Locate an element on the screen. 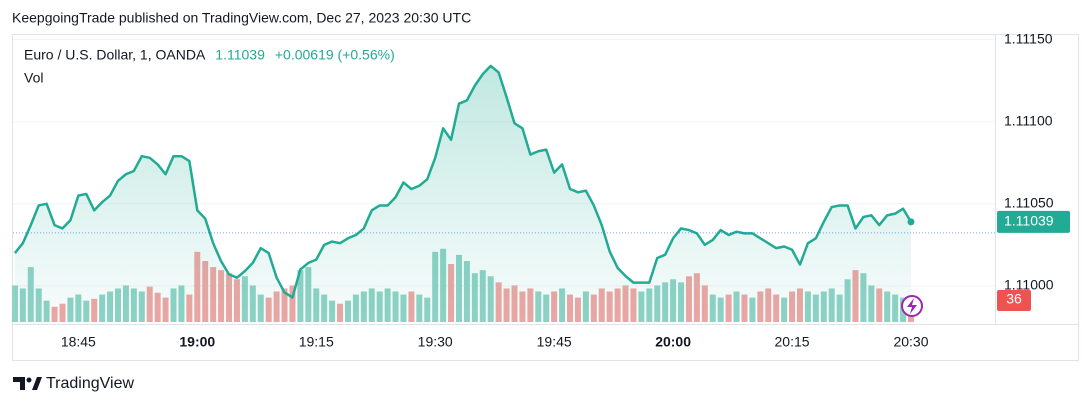 This screenshot has height=407, width=1090. price-tag is located at coordinates (1033, 221).